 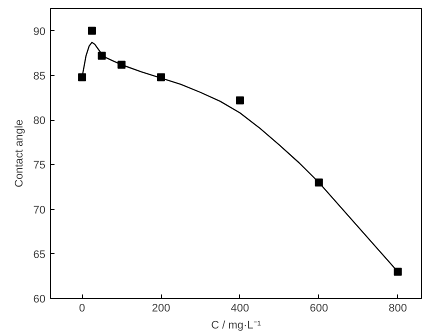 I want to click on y-tick-label: 90, so click(x=39, y=32).